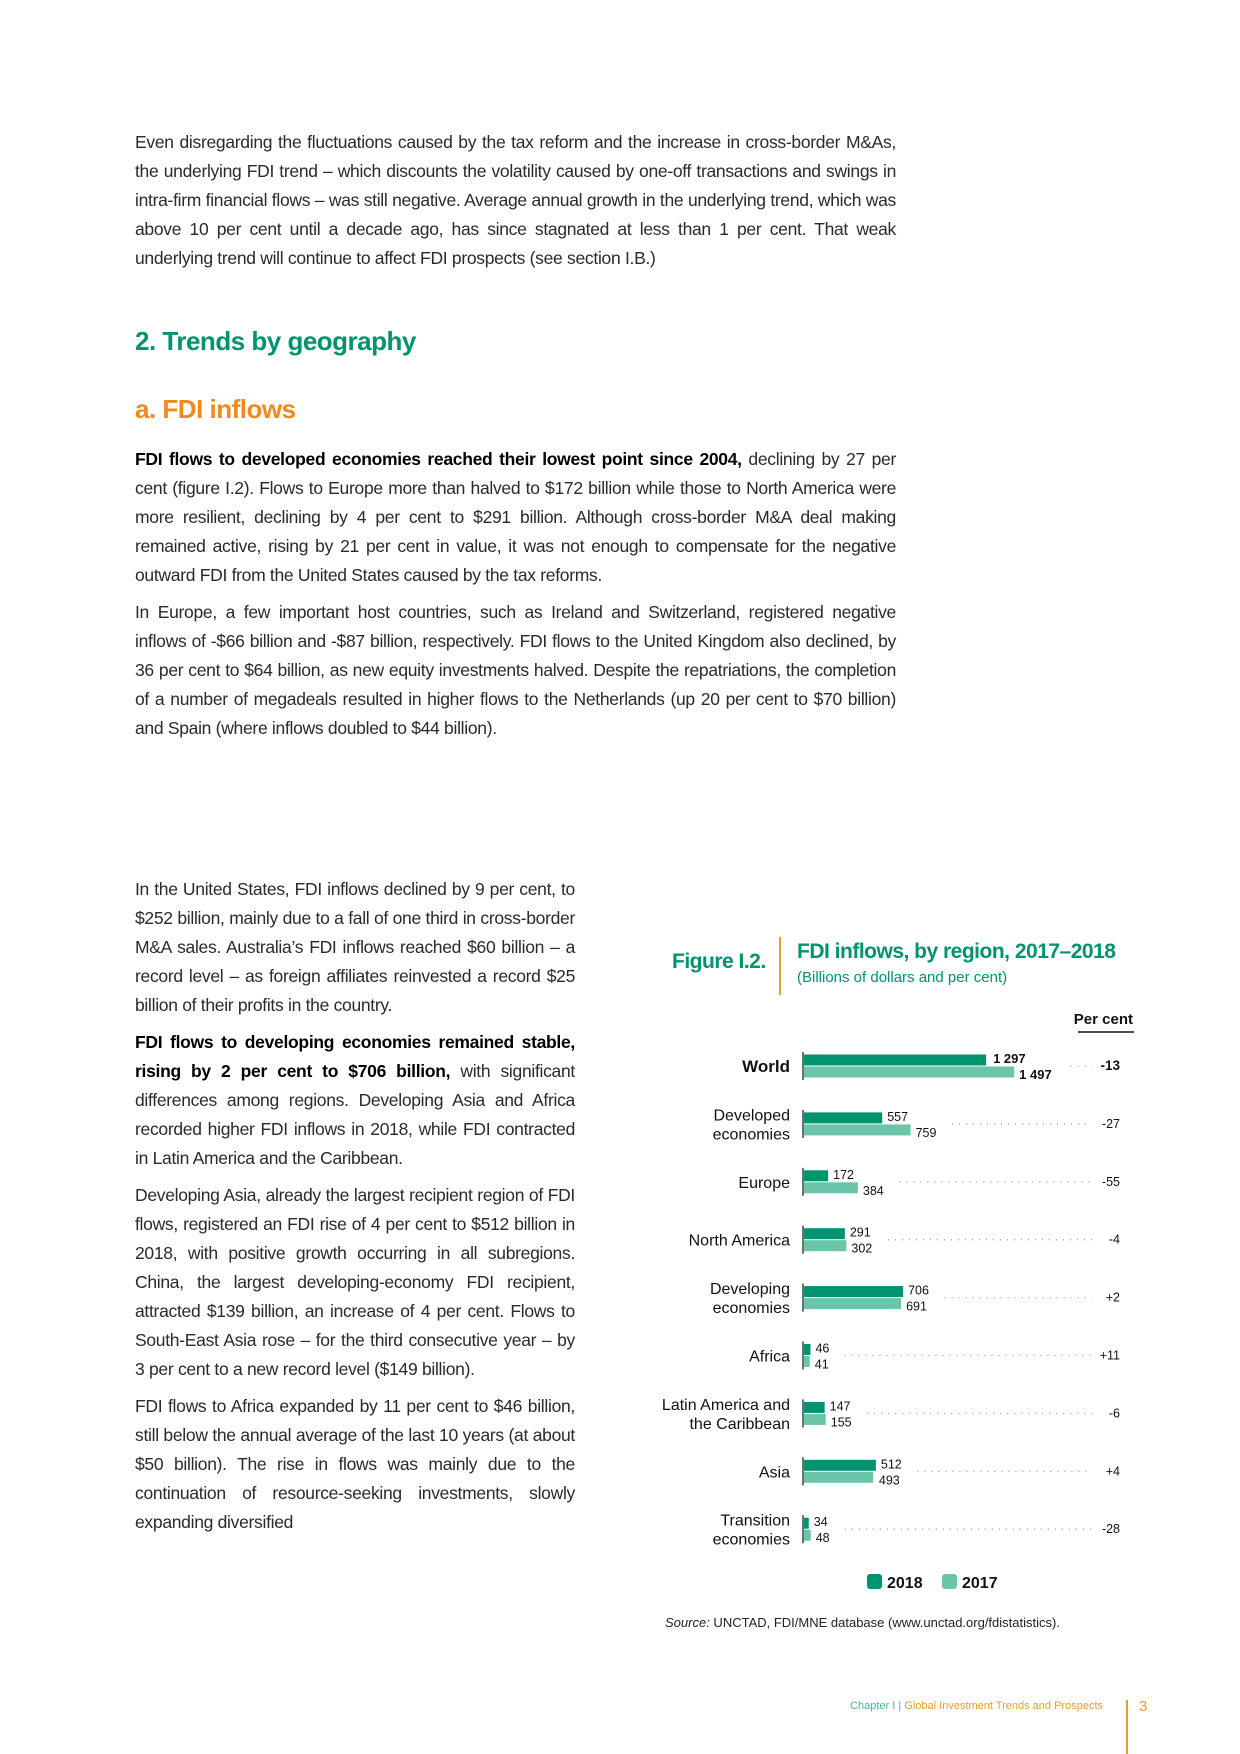 This screenshot has height=1754, width=1240. Describe the element at coordinates (897, 1117) in the screenshot. I see `value-label-2018: 557` at that location.